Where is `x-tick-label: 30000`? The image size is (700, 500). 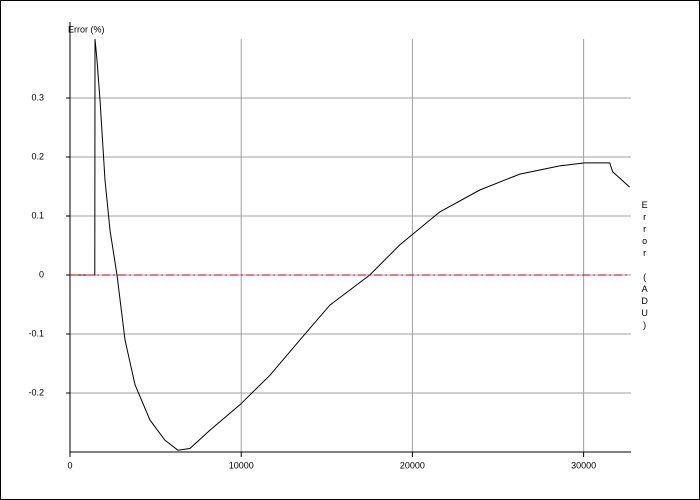 x-tick-label: 30000 is located at coordinates (583, 465).